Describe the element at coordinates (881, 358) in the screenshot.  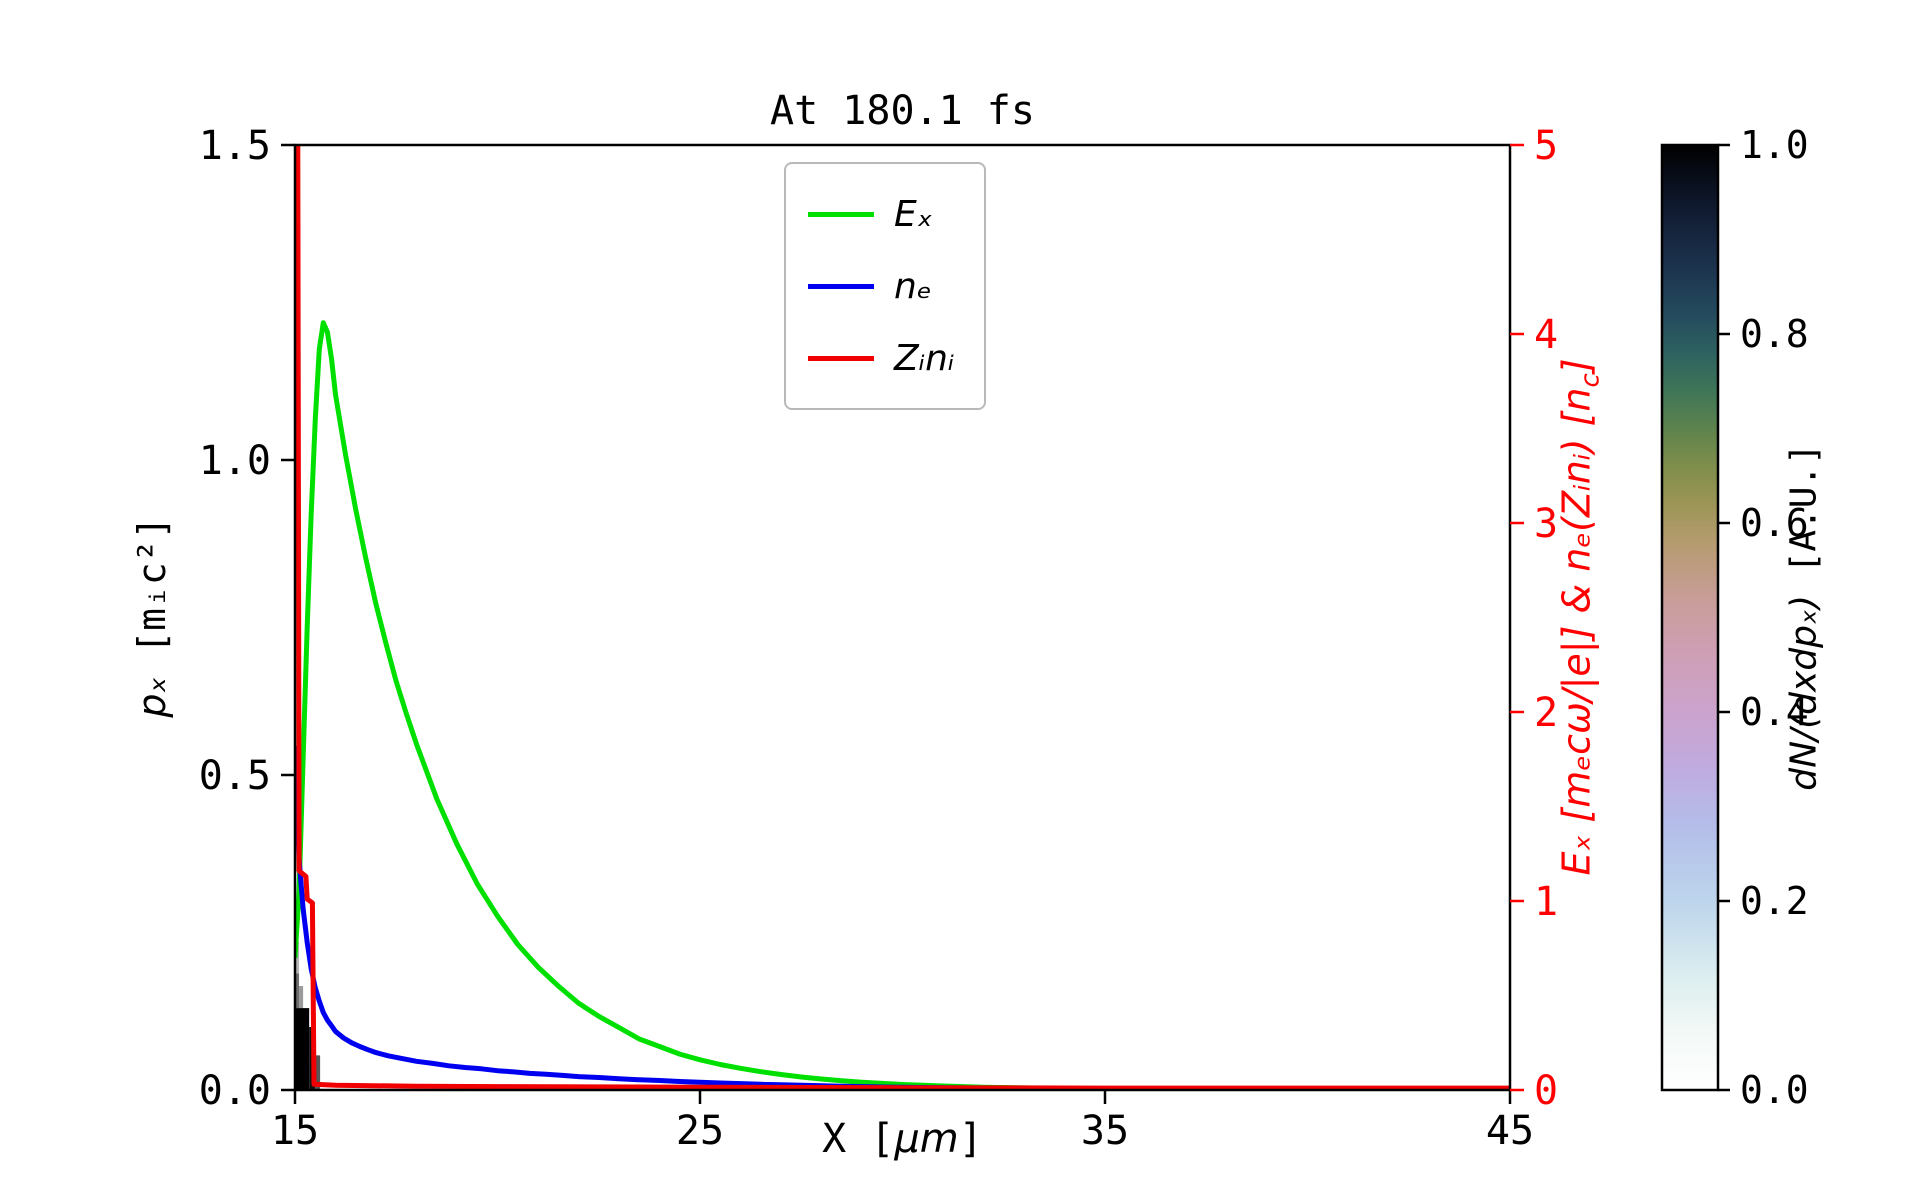
I see `legend-item-zini: Zᵢnᵢ` at that location.